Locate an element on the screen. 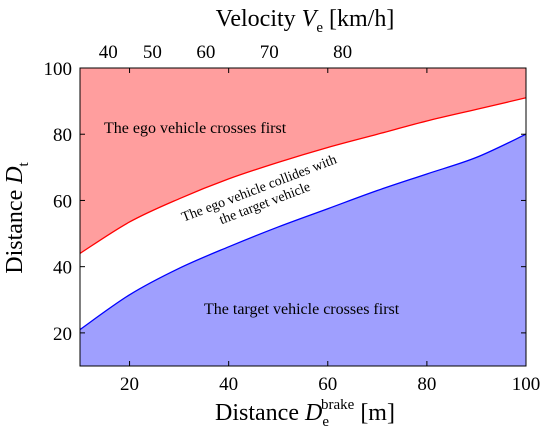  y-tick-label: 80 is located at coordinates (62, 135).